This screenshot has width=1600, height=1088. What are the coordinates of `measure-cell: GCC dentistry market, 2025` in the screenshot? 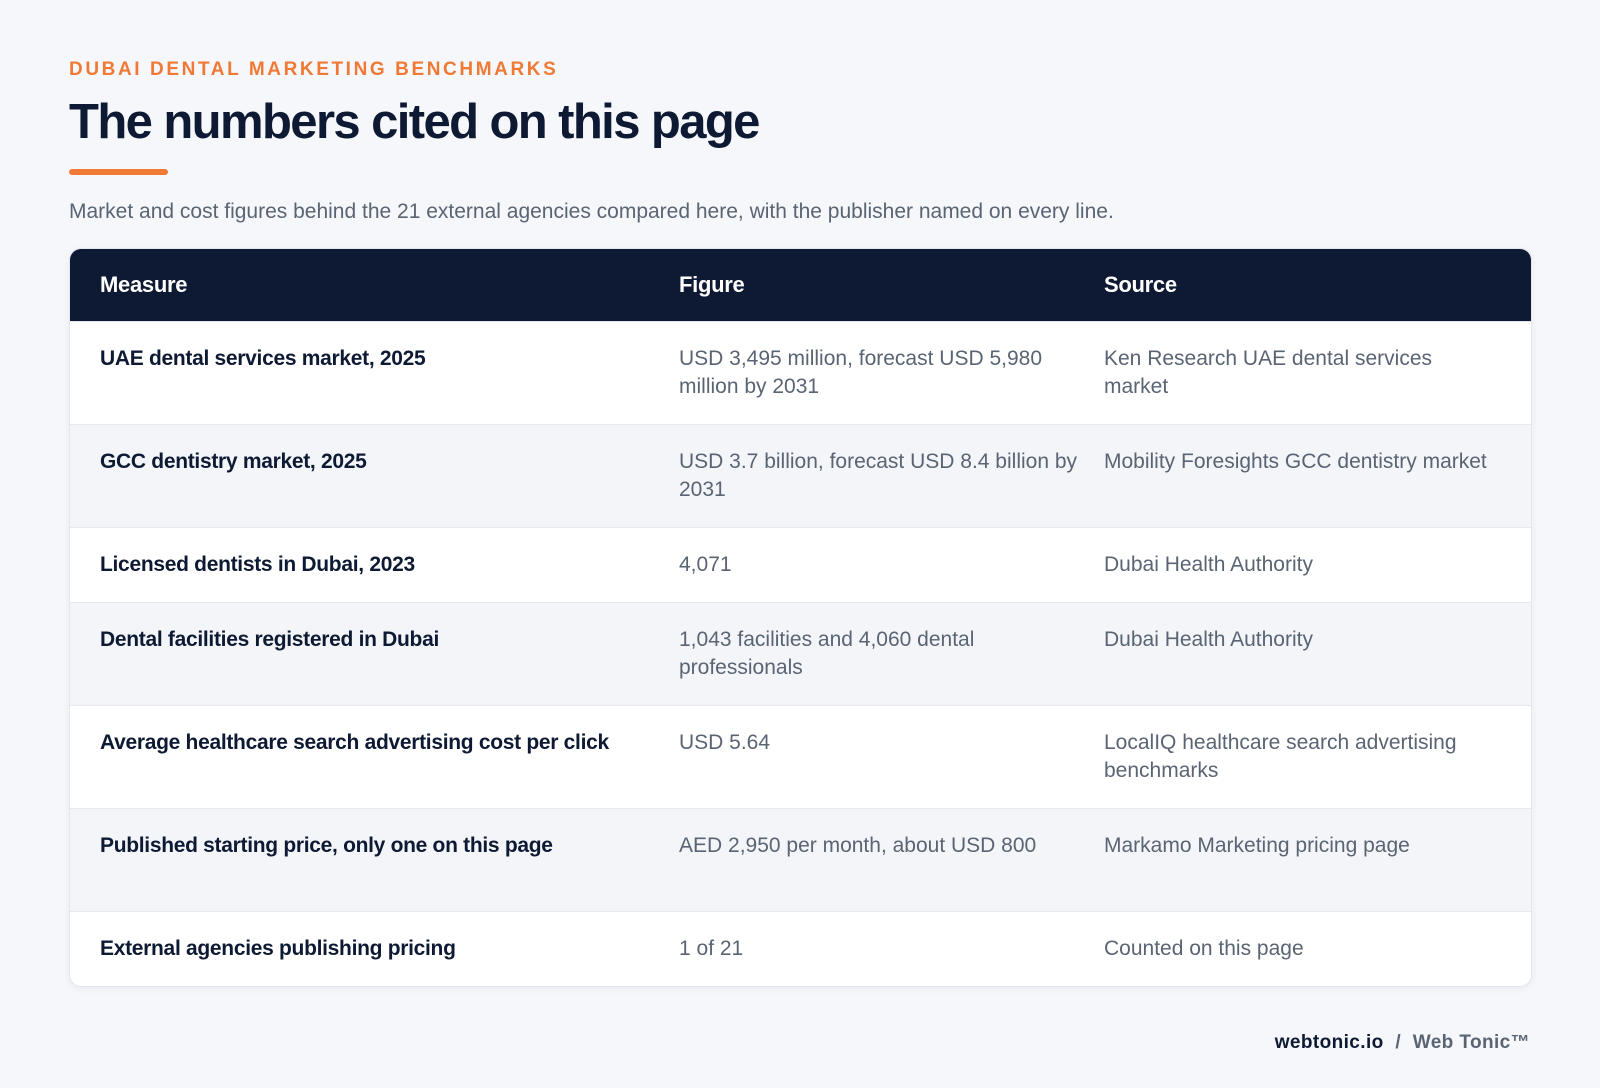 It's located at (233, 461).